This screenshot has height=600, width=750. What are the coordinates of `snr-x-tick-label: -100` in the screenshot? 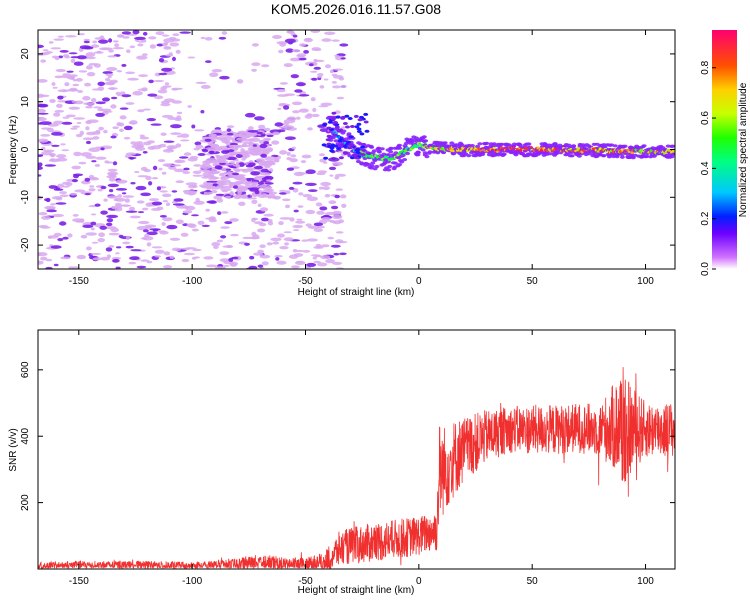 It's located at (192, 581).